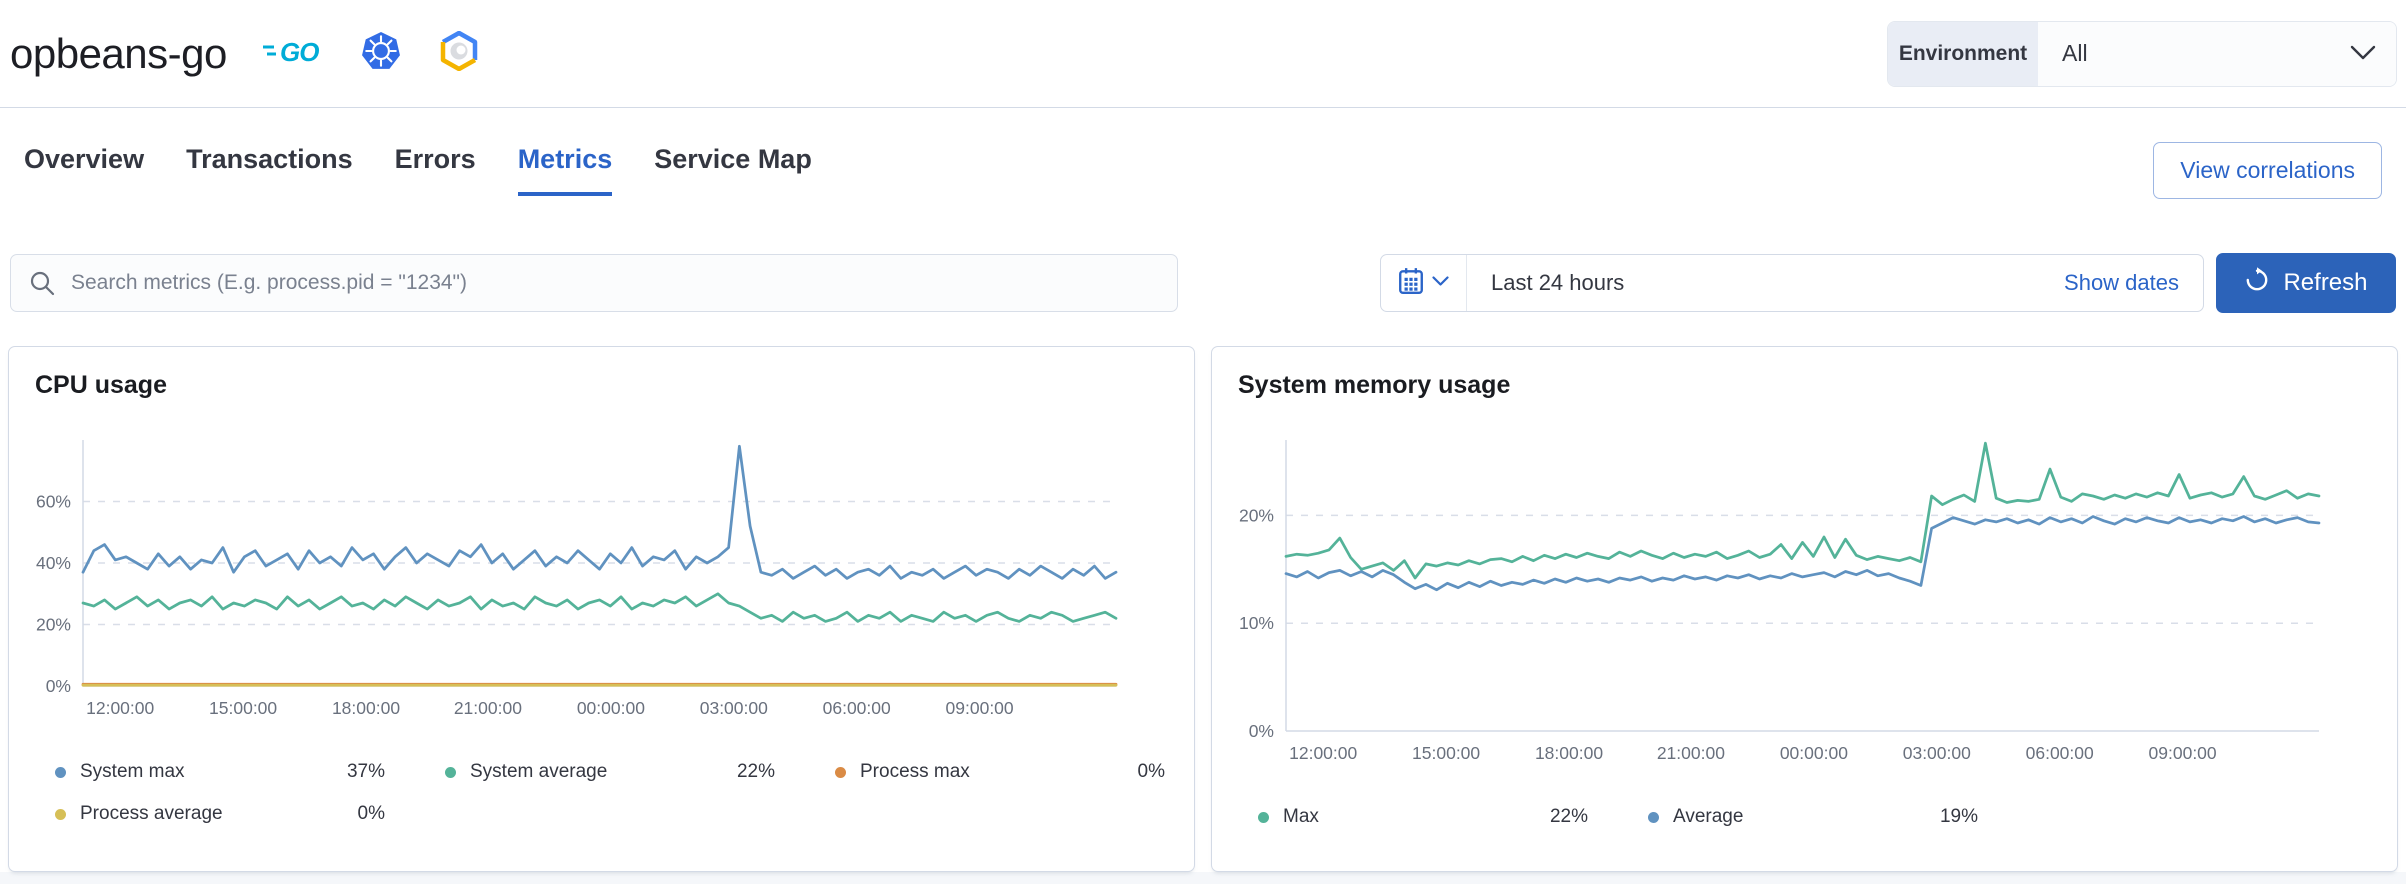  I want to click on quick-select-menu-button, so click(1424, 283).